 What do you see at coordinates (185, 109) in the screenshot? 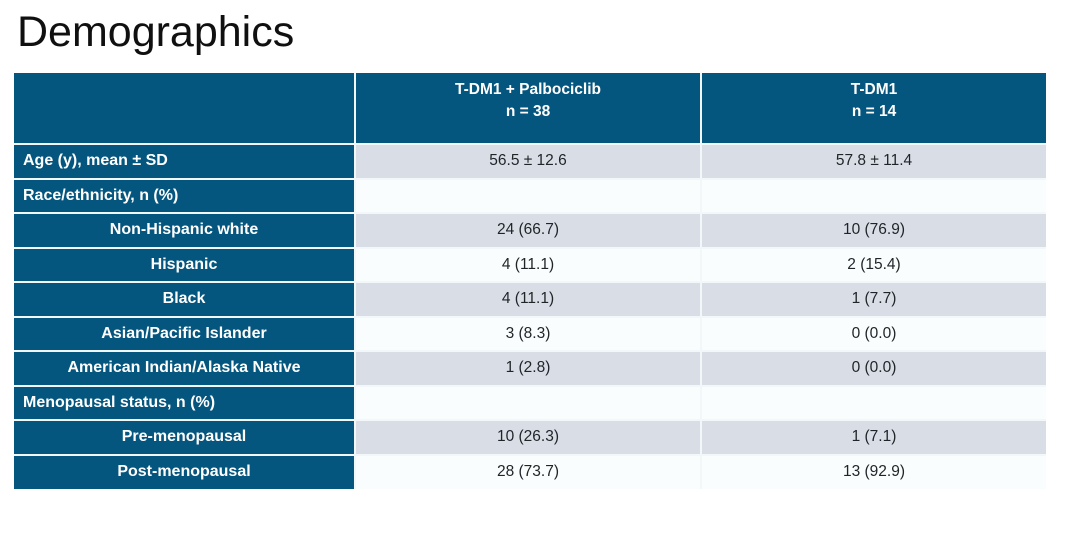
I see `table-corner-cell` at bounding box center [185, 109].